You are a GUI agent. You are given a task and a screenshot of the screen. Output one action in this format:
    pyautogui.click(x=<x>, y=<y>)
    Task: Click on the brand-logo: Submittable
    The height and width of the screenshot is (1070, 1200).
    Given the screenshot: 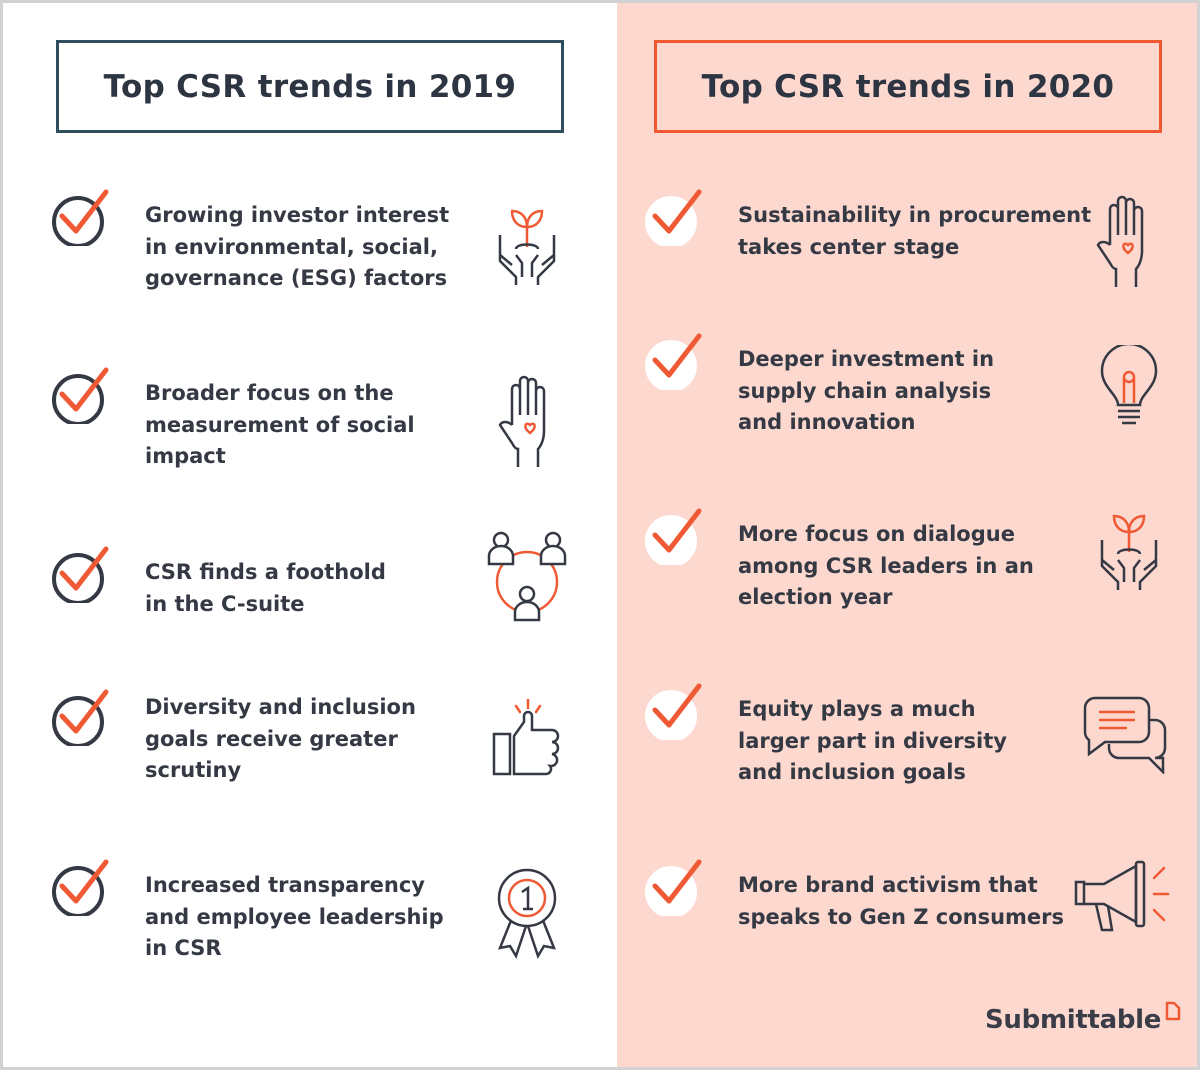 What is the action you would take?
    pyautogui.click(x=1083, y=1020)
    